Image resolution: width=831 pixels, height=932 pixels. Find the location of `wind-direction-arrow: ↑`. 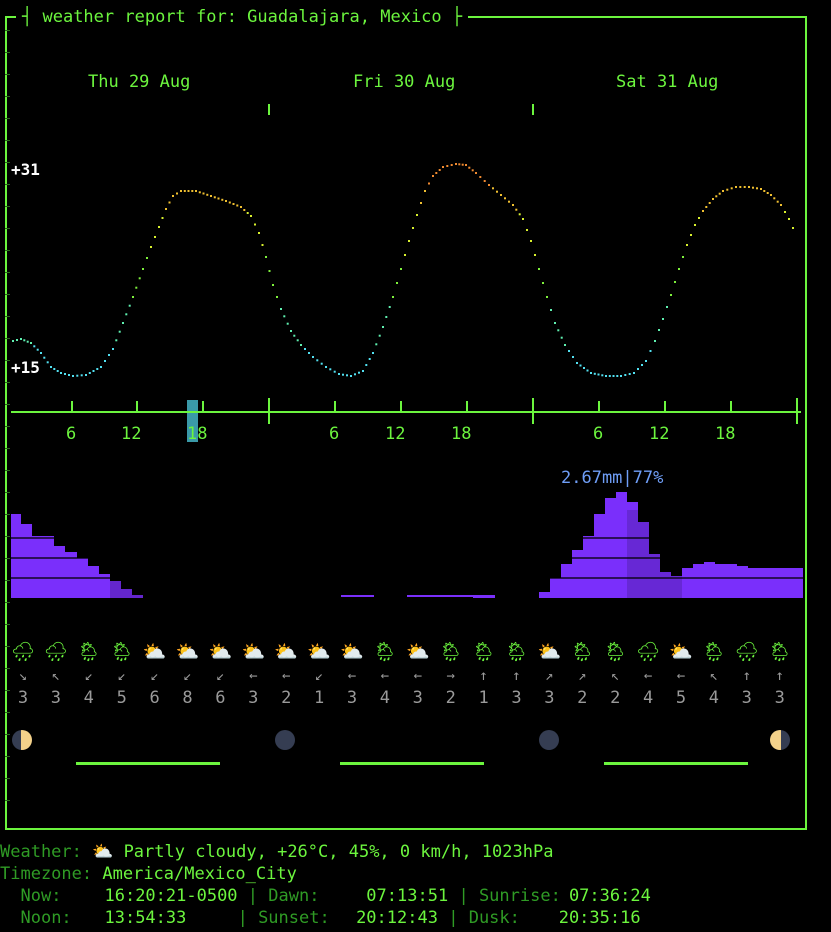

wind-direction-arrow: ↑ is located at coordinates (747, 676).